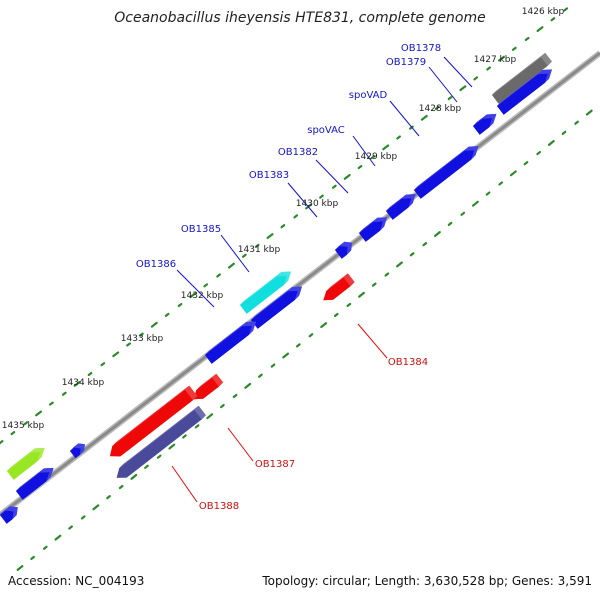  Describe the element at coordinates (219, 506) in the screenshot. I see `gene-label: OB1388` at that location.